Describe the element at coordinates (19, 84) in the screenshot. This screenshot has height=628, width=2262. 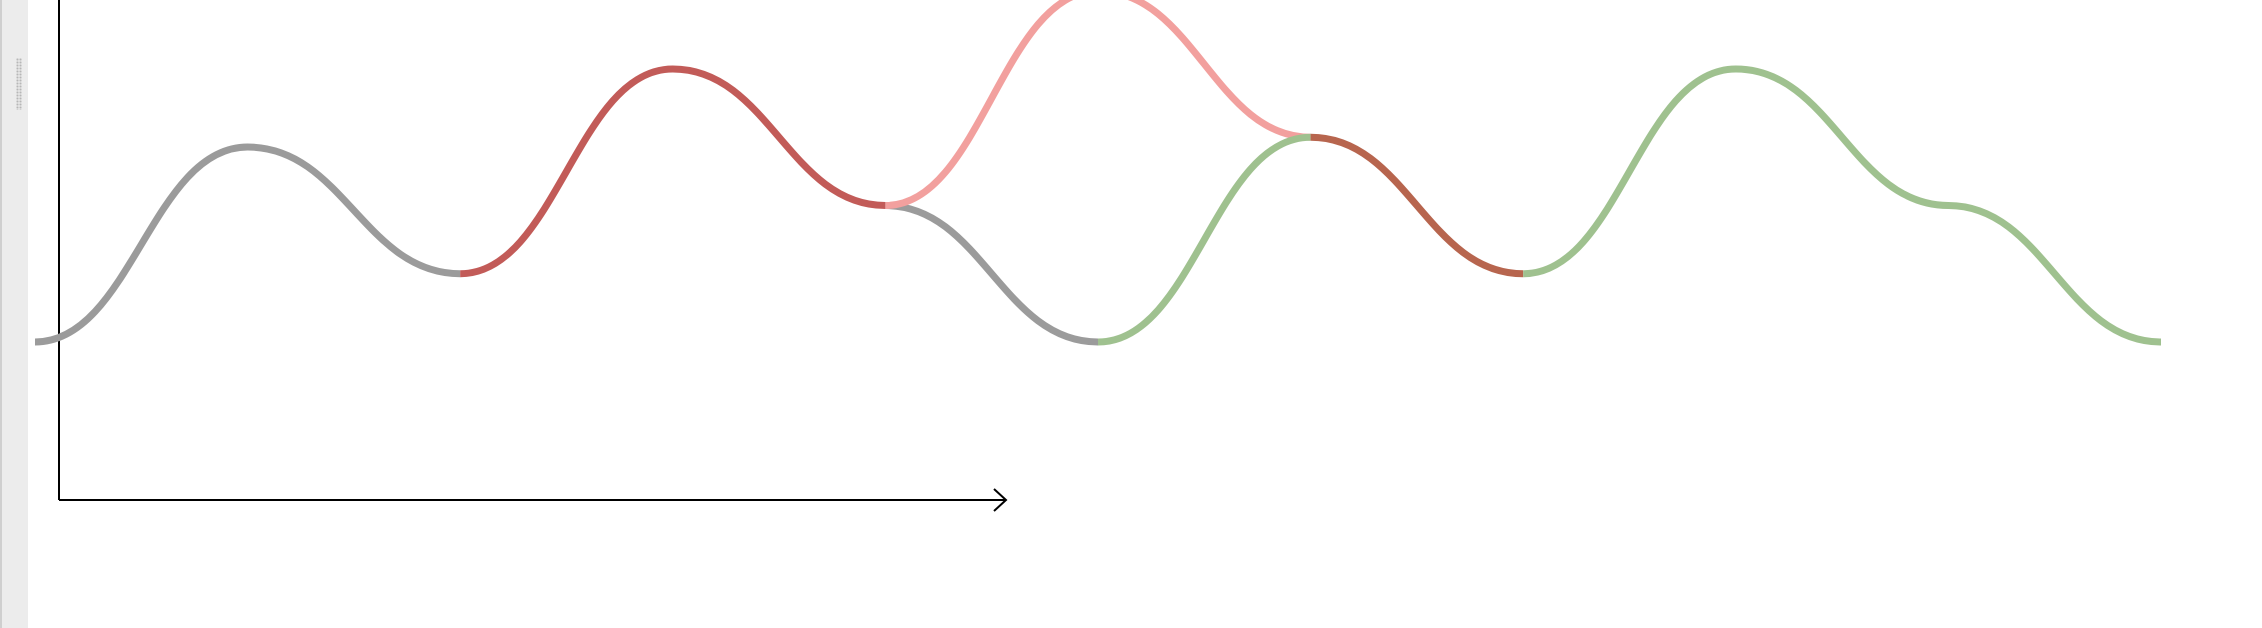
I see `resize-grip-icon` at that location.